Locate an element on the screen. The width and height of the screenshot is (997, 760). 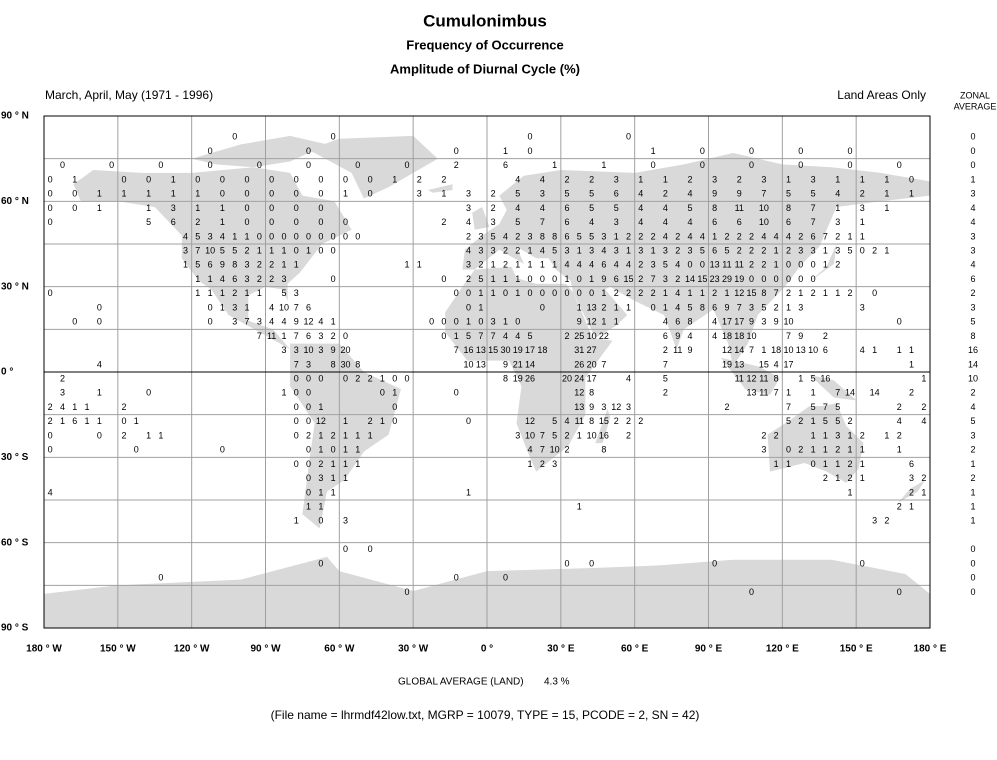
cell-value: 12 is located at coordinates (592, 322).